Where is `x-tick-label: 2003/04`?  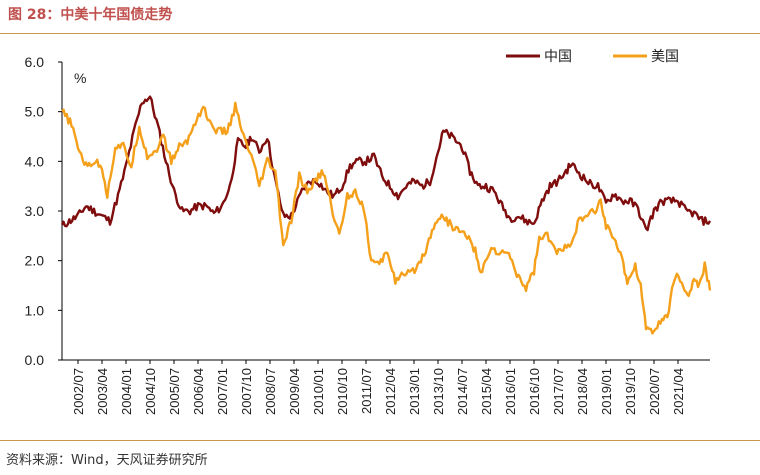
x-tick-label: 2003/04 is located at coordinates (102, 391).